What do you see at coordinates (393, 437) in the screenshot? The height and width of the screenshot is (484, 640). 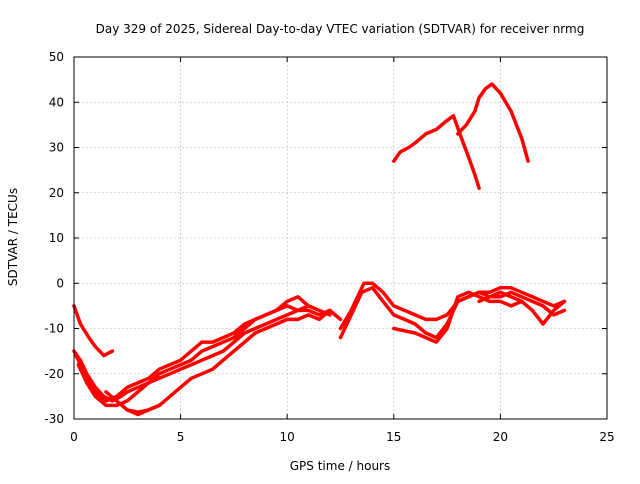 I see `x-tick-label: 15` at bounding box center [393, 437].